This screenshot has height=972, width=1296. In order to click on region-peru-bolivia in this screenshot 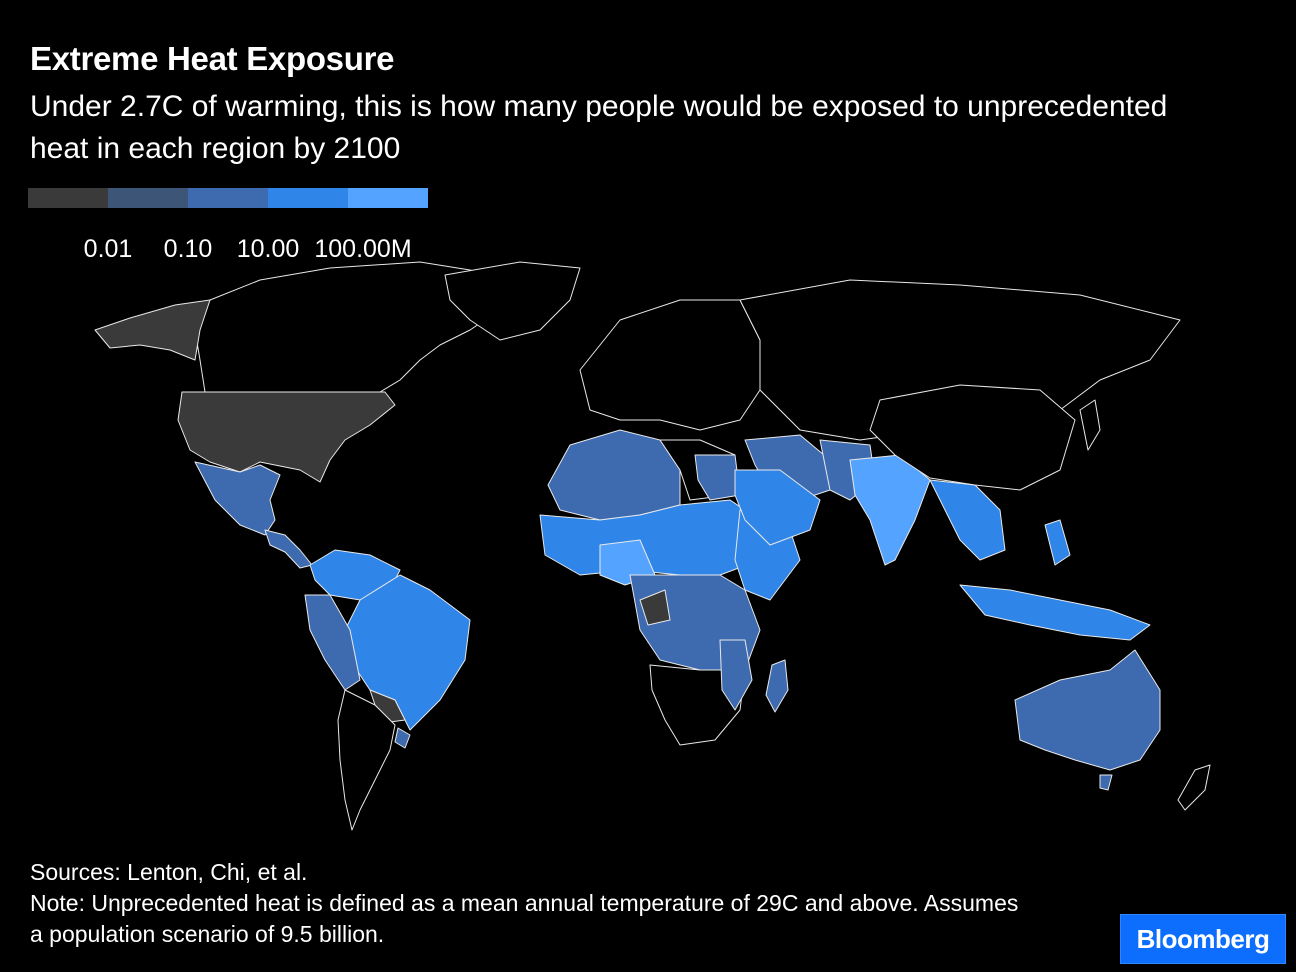, I will do `click(332, 642)`.